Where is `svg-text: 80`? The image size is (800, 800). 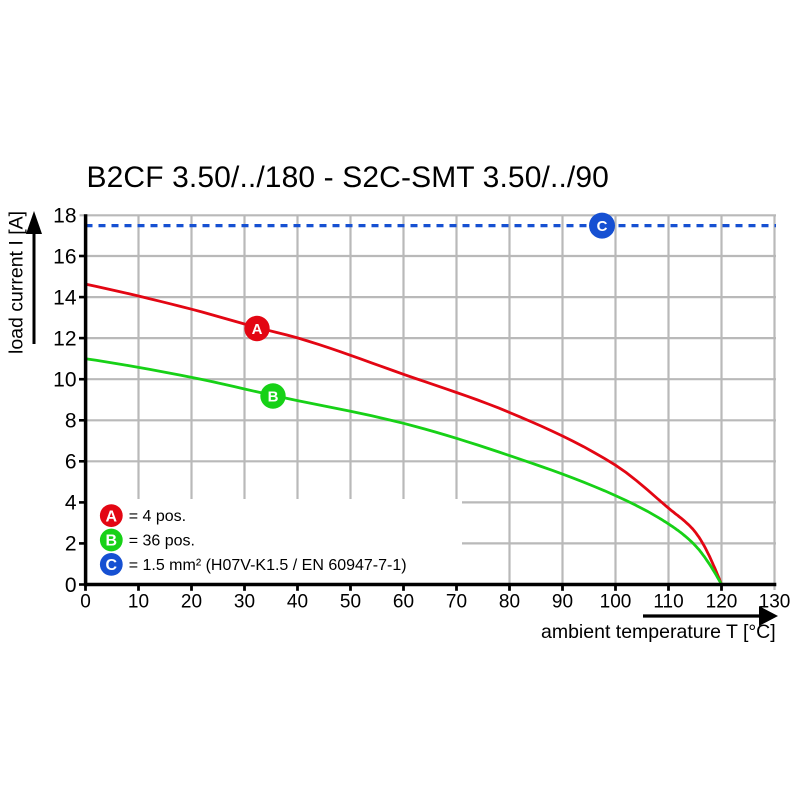
svg-text: 80 is located at coordinates (509, 602).